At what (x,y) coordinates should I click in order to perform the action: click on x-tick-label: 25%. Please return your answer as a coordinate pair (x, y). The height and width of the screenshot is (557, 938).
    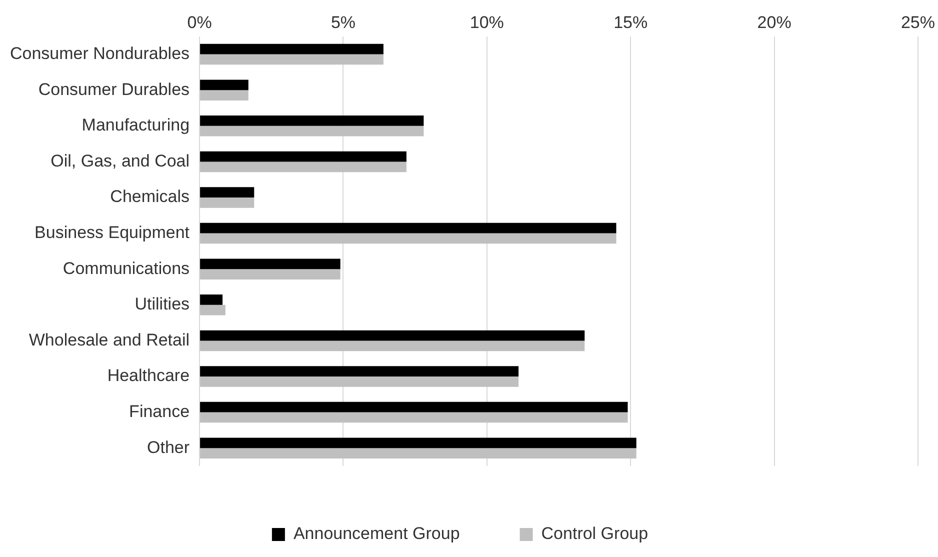
    Looking at the image, I should click on (918, 22).